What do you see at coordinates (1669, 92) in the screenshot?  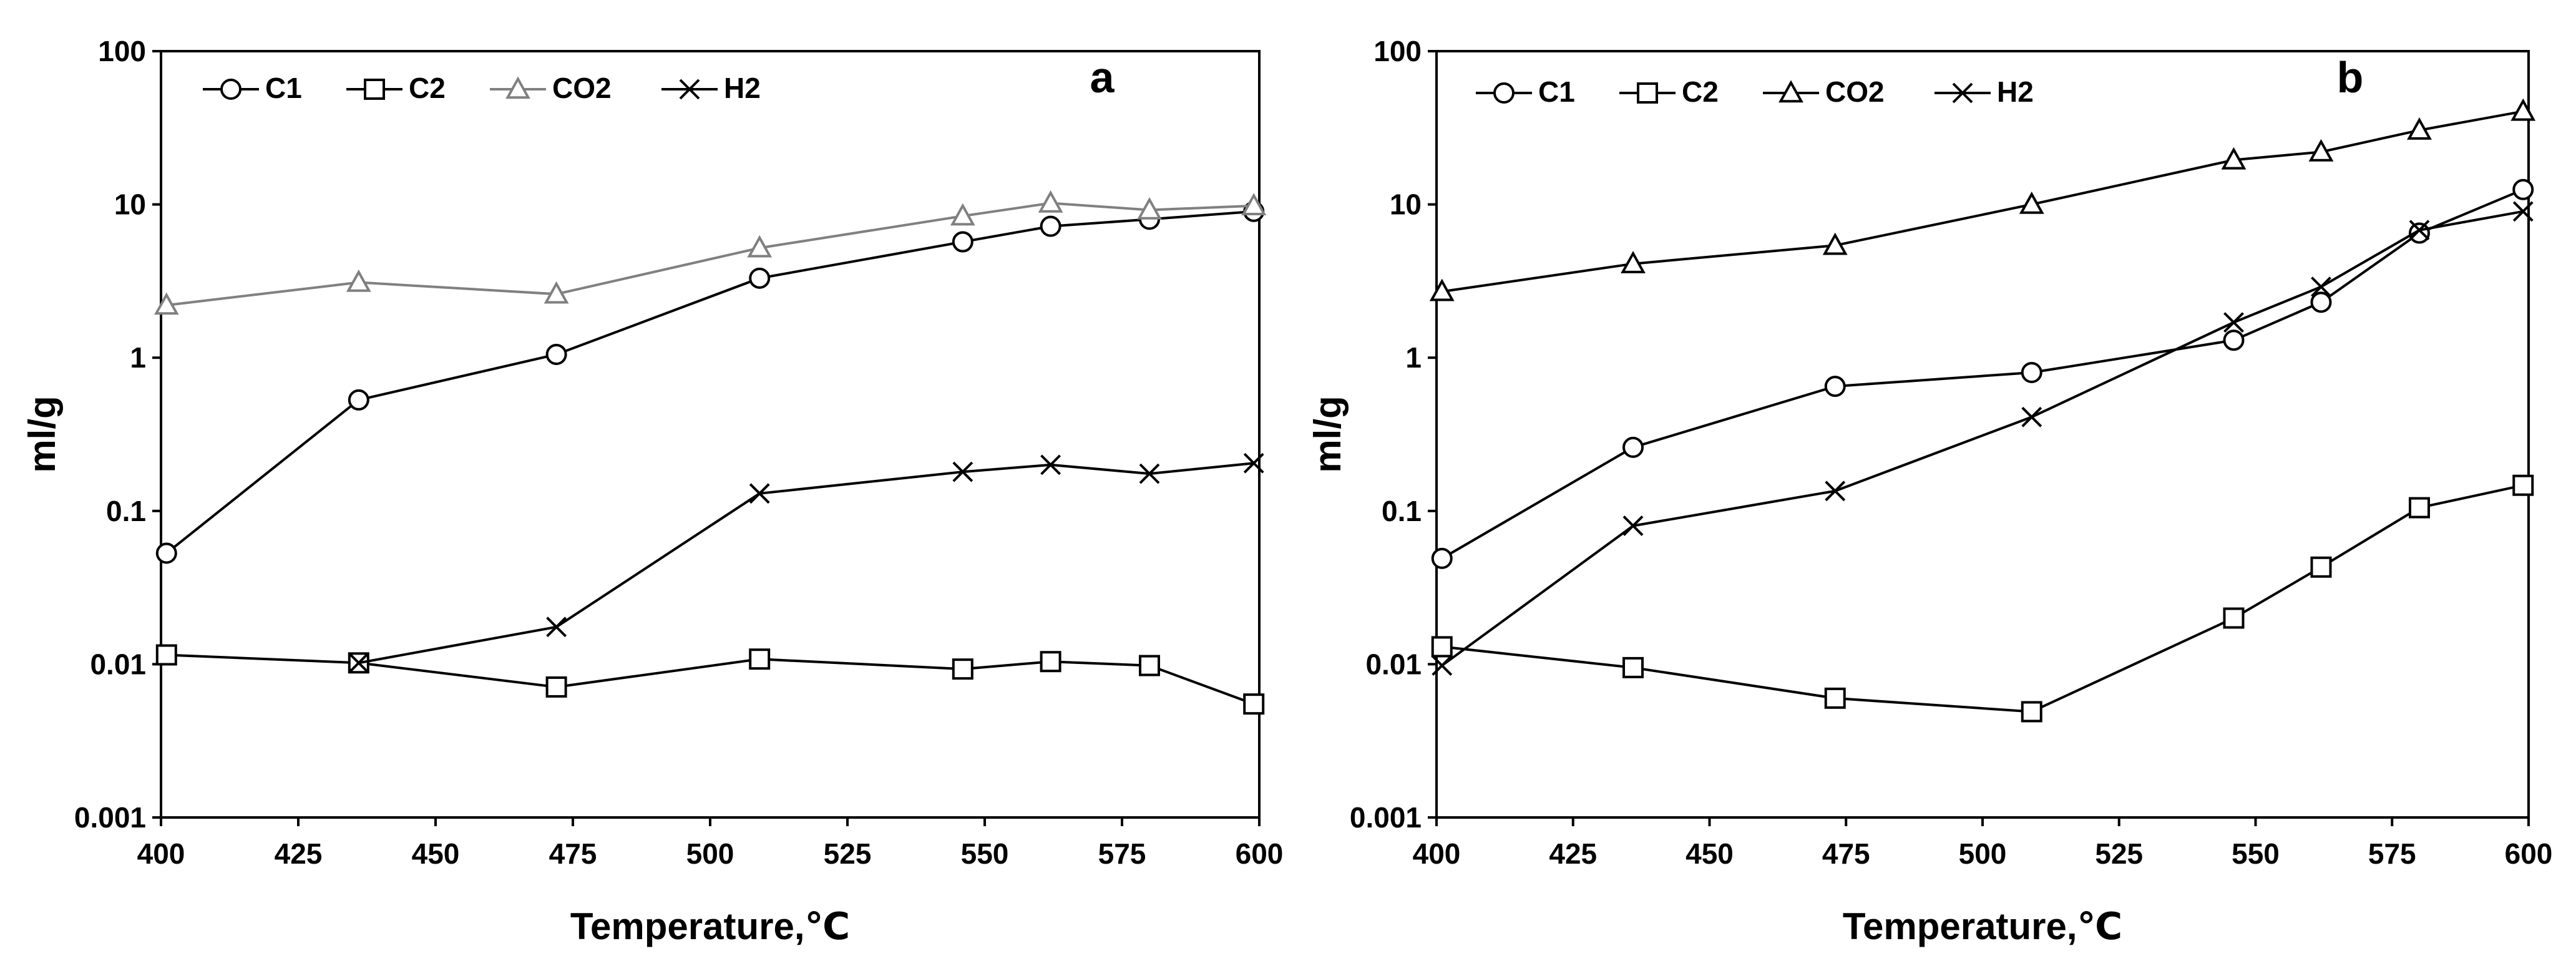 I see `legend-item-c2: C2` at bounding box center [1669, 92].